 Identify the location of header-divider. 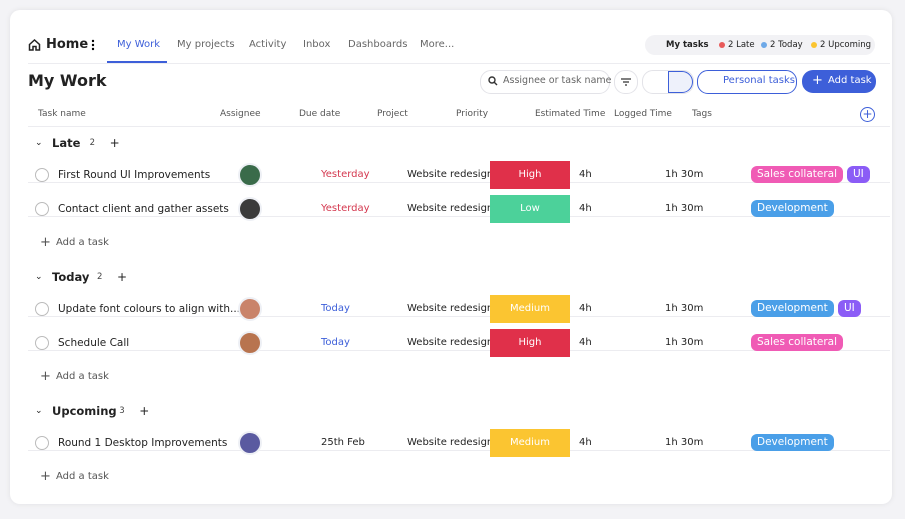
(459, 126).